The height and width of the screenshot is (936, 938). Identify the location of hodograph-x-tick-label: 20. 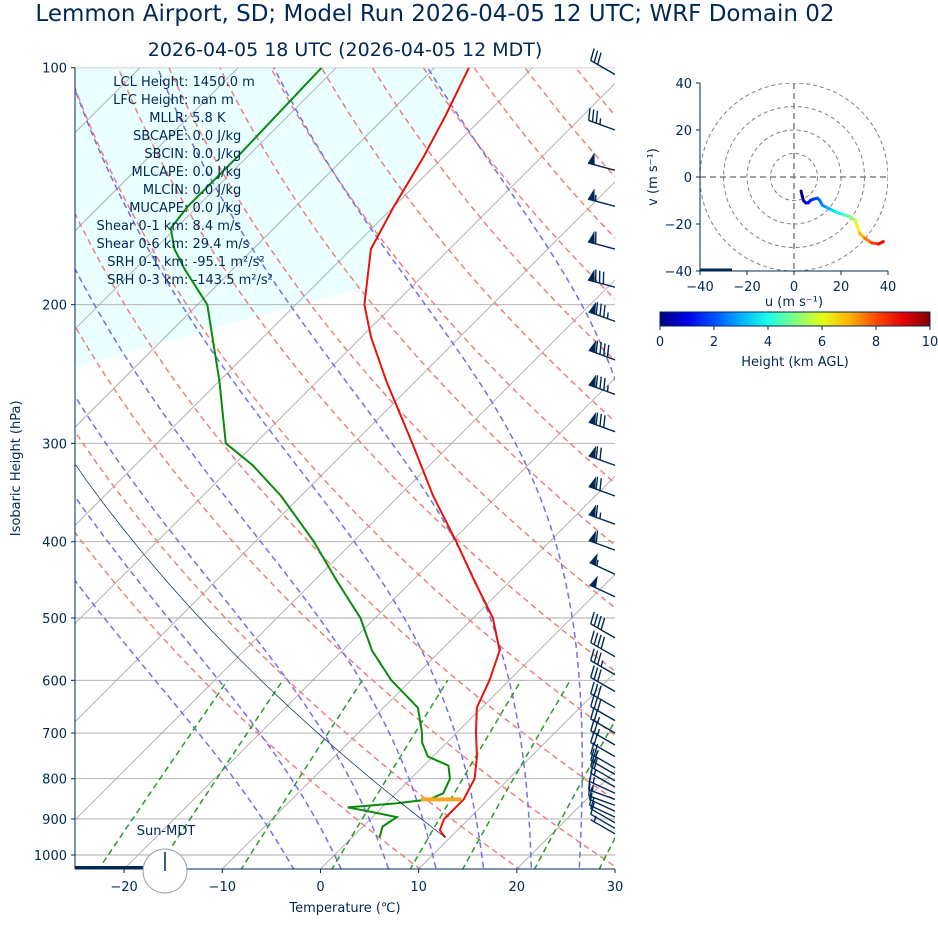
(841, 287).